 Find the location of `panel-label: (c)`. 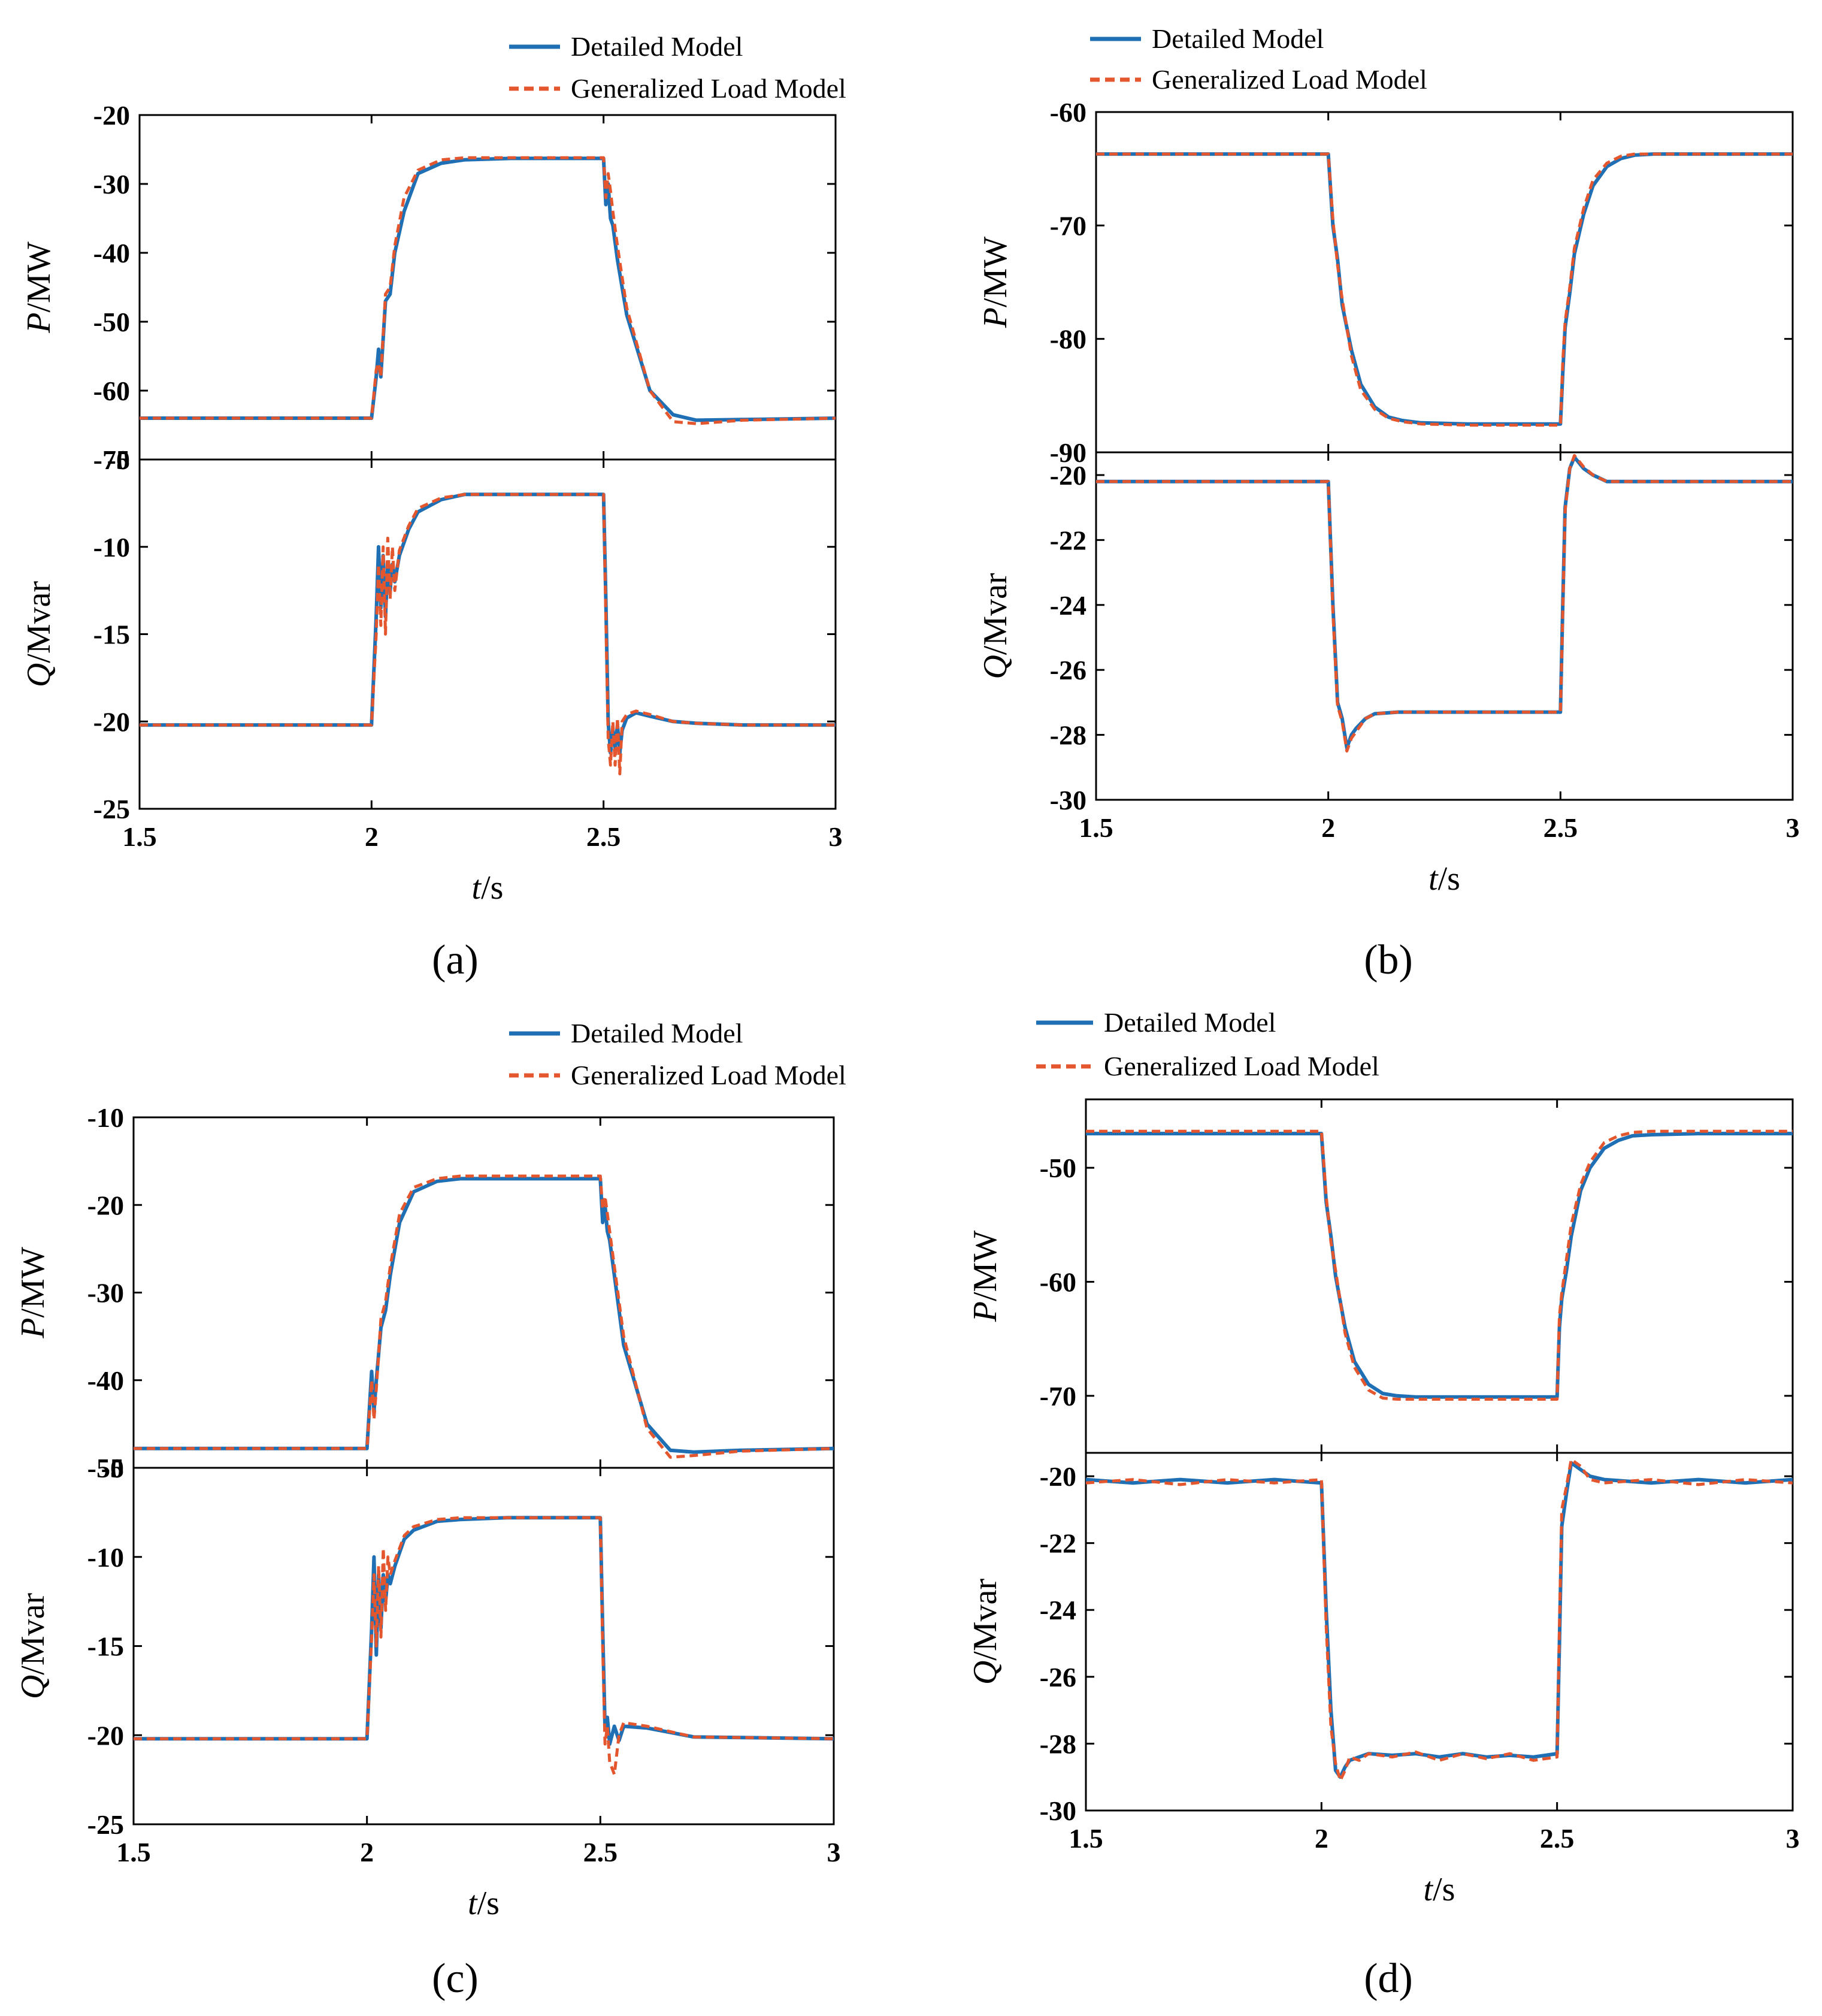

panel-label: (c) is located at coordinates (455, 1978).